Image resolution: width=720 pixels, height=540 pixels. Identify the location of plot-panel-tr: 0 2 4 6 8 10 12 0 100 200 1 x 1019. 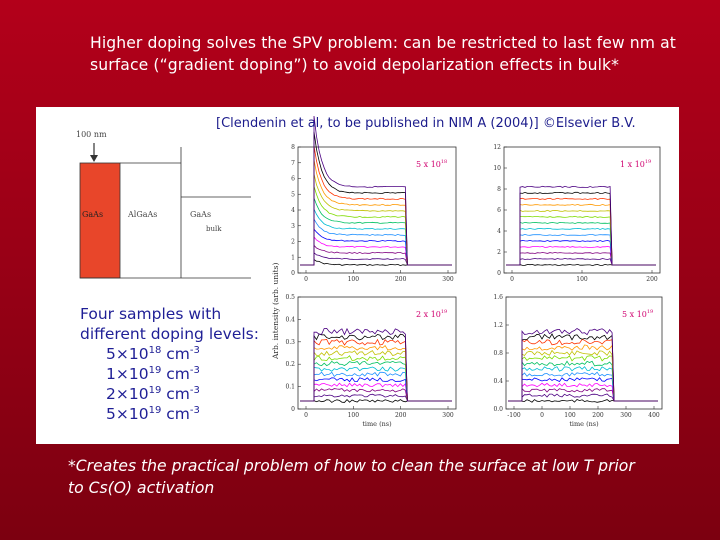
(577, 213).